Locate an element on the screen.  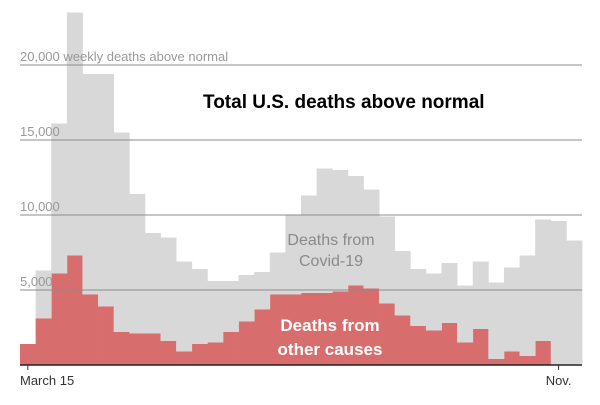
x-tick-label-1: March 15 is located at coordinates (47, 380).